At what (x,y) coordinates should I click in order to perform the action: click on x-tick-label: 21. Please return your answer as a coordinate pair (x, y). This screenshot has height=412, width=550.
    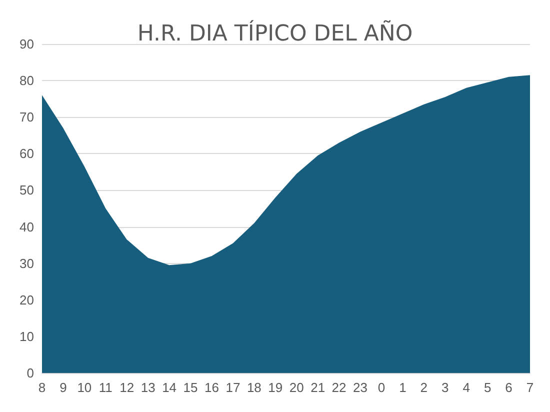
    Looking at the image, I should click on (318, 387).